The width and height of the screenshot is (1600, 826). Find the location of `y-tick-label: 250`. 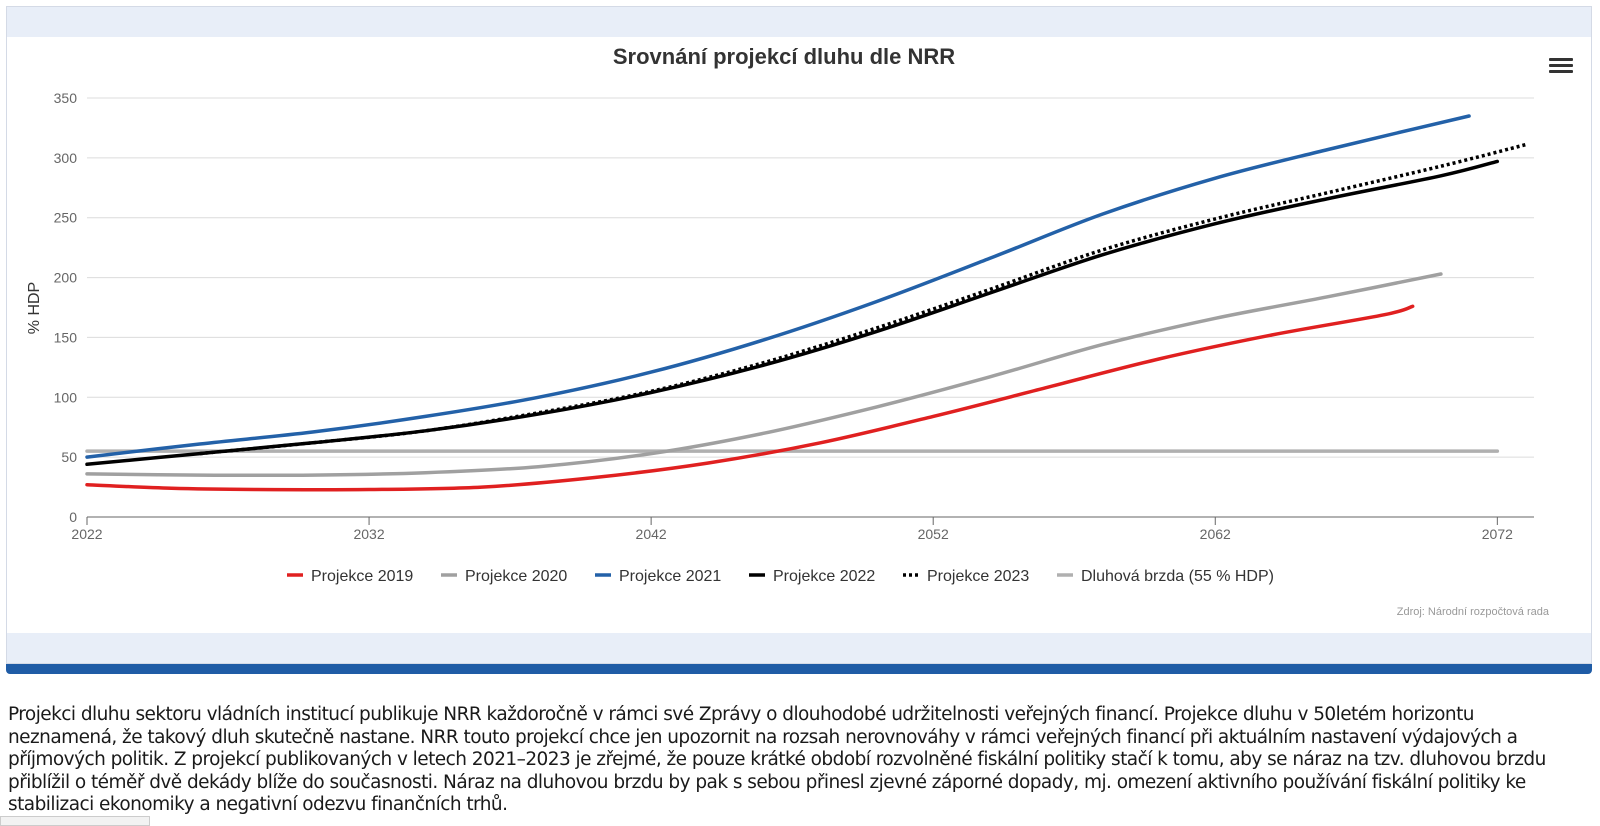

y-tick-label: 250 is located at coordinates (66, 218).